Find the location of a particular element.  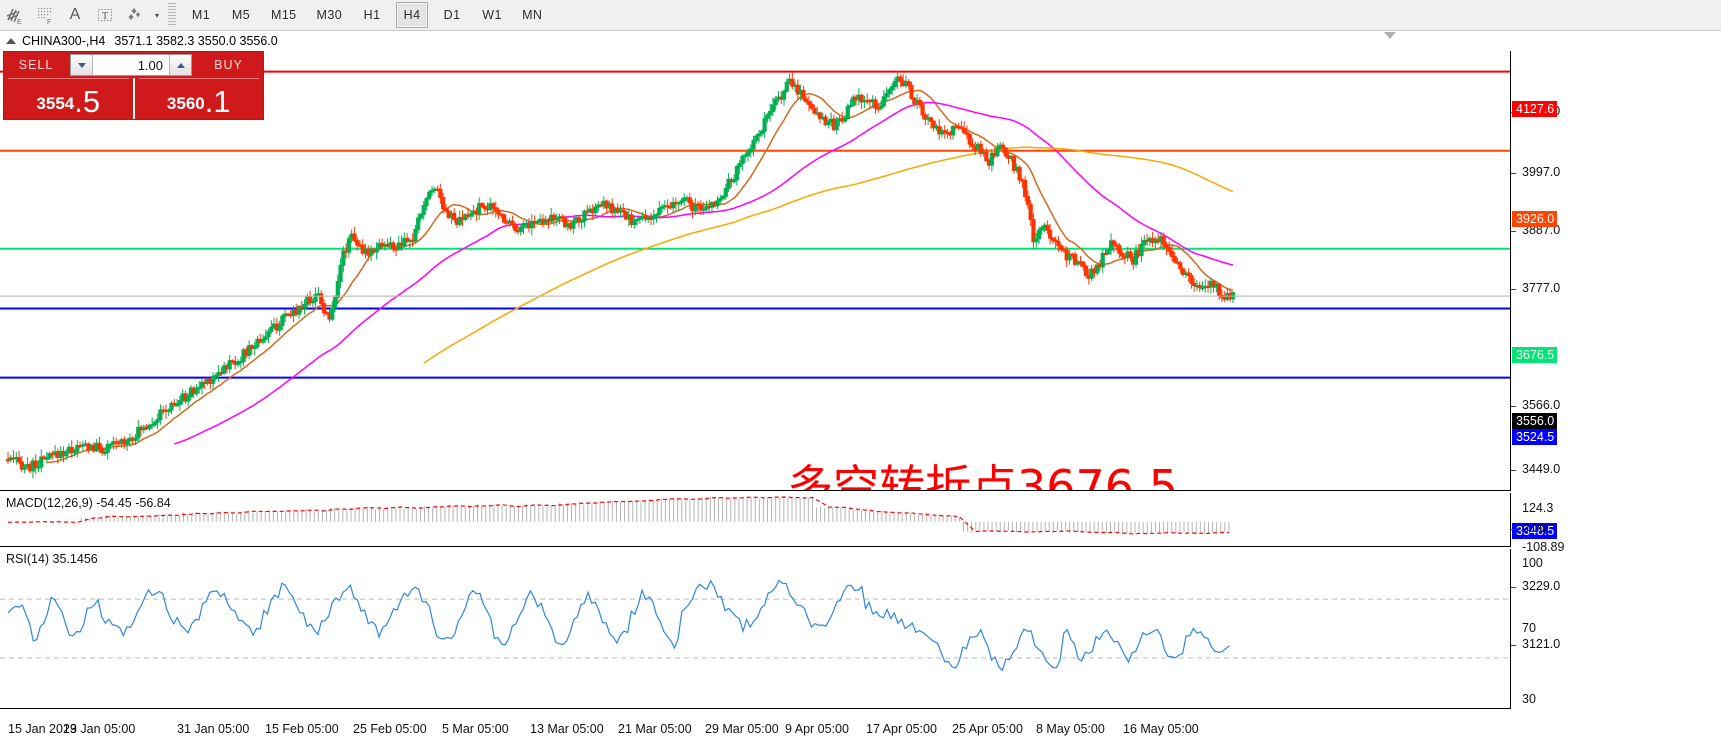

rsi-axis-label: 30 is located at coordinates (1529, 699).